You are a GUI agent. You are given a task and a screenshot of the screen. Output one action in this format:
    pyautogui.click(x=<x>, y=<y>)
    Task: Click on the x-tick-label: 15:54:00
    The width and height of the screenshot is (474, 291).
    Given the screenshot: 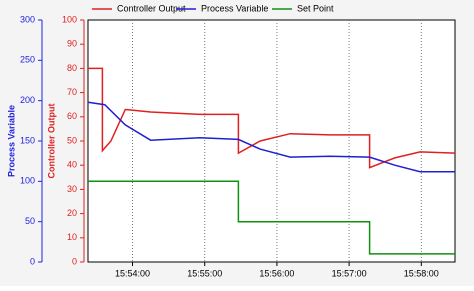 What is the action you would take?
    pyautogui.click(x=132, y=273)
    